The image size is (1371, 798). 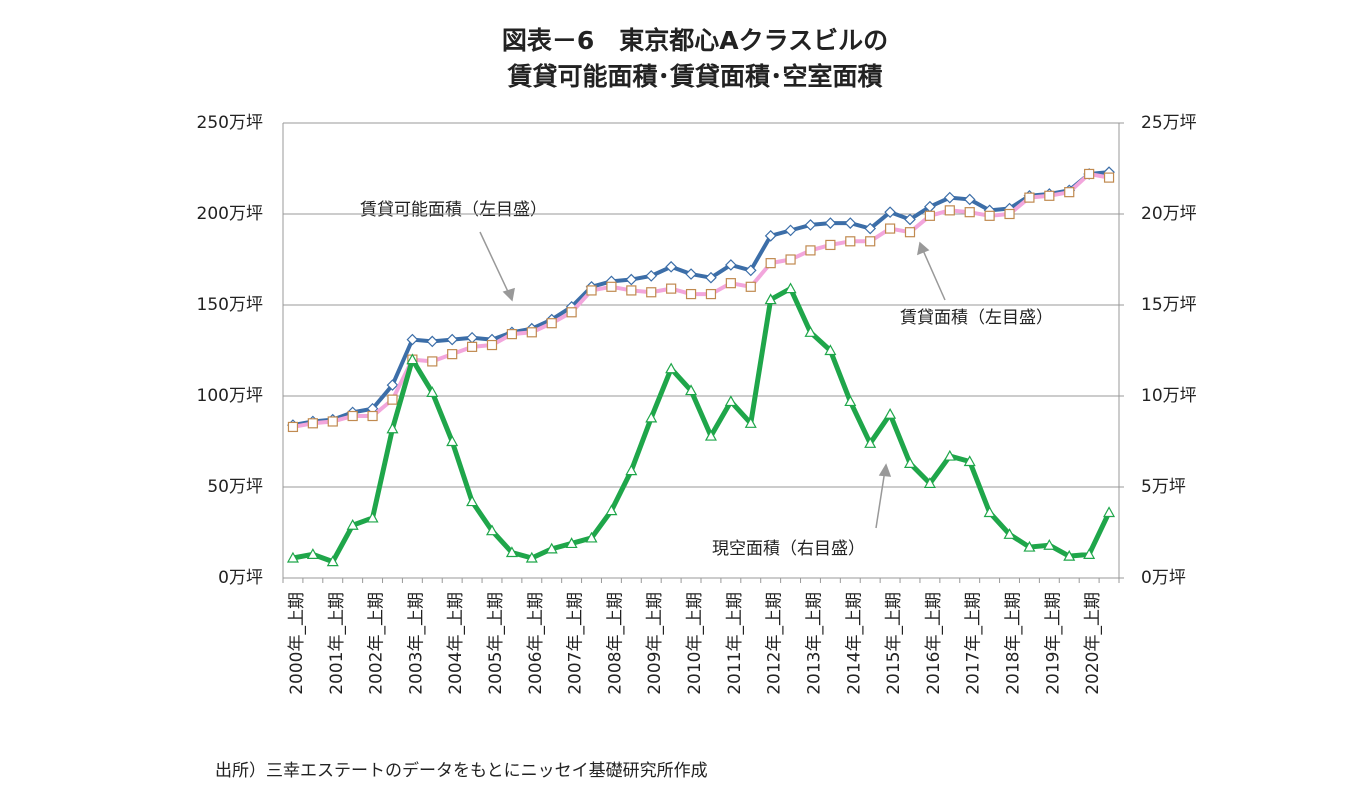 What do you see at coordinates (976, 318) in the screenshot?
I see `series-label: 賃貸面積（左目盛）` at bounding box center [976, 318].